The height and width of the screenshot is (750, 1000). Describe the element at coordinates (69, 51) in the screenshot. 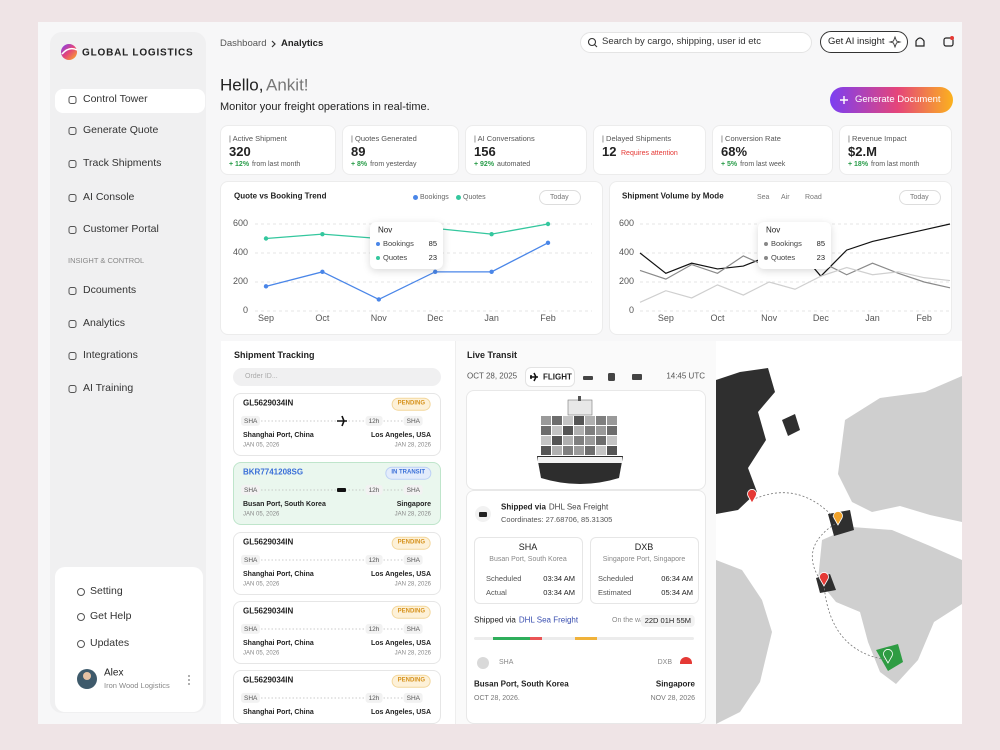

I see `logo-mark` at that location.